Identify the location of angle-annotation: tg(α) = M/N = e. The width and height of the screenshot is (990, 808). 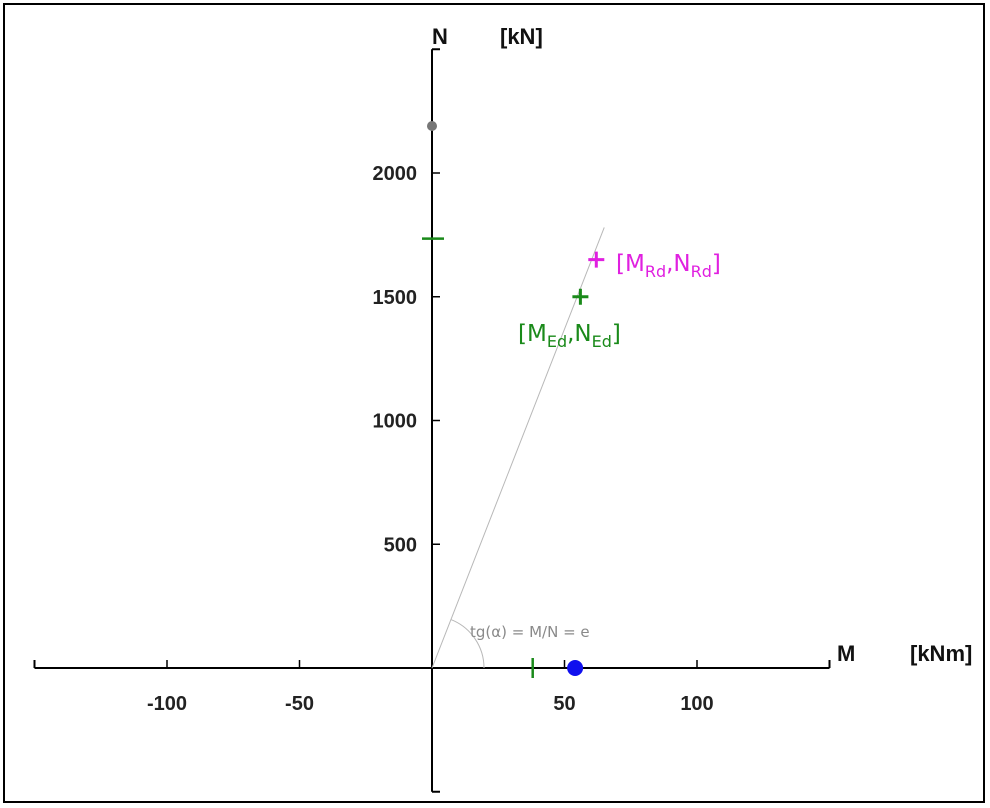
(530, 632).